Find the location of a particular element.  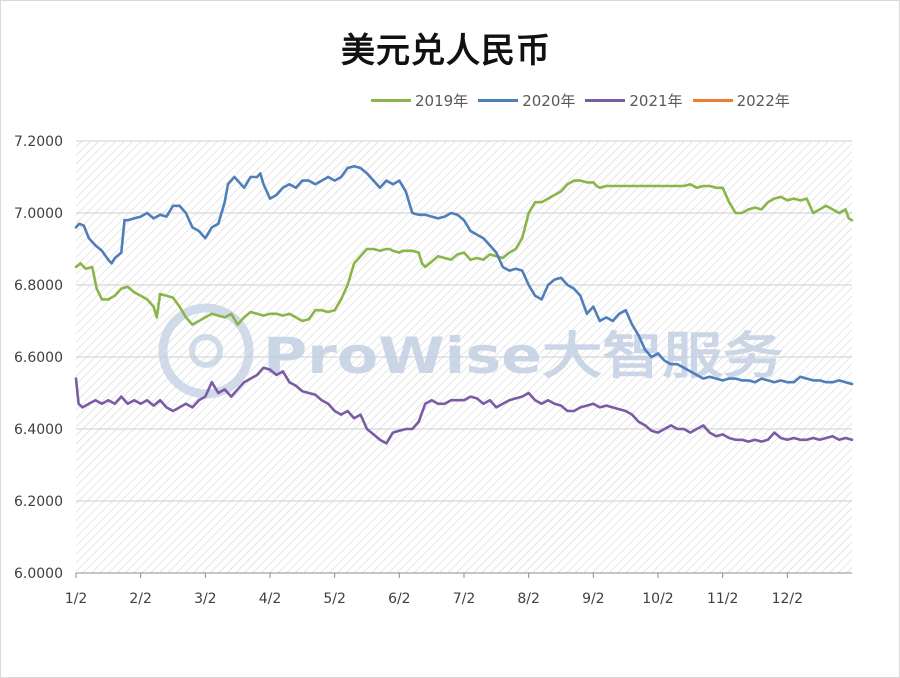

x-tick-label: 8/2 is located at coordinates (528, 599).